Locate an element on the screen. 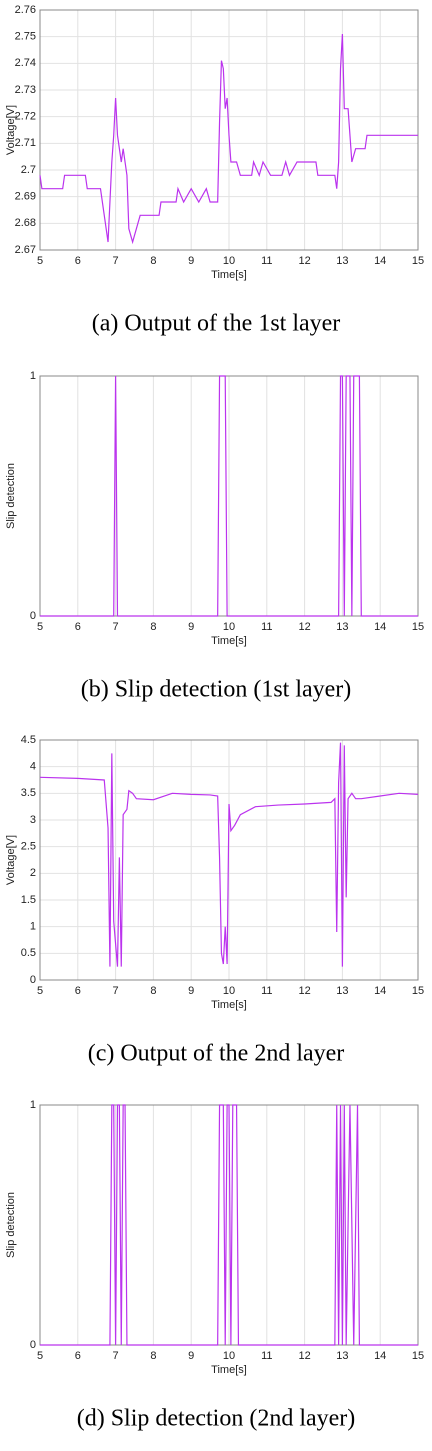 This screenshot has height=1451, width=432. y-tick-label: 1.5 is located at coordinates (28, 900).